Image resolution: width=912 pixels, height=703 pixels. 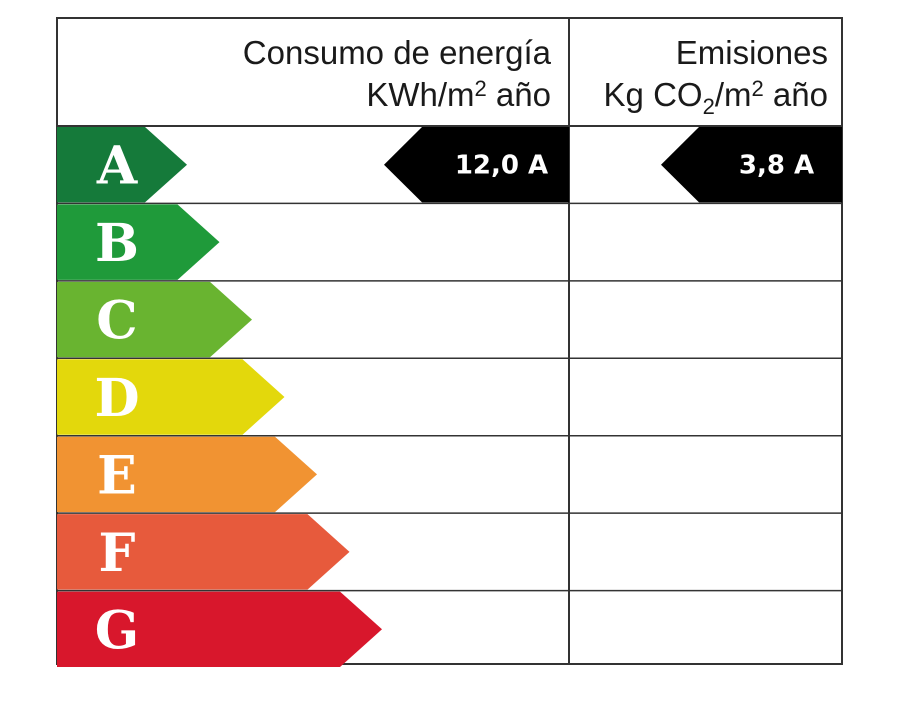 What do you see at coordinates (117, 553) in the screenshot?
I see `class-letter-f: F` at bounding box center [117, 553].